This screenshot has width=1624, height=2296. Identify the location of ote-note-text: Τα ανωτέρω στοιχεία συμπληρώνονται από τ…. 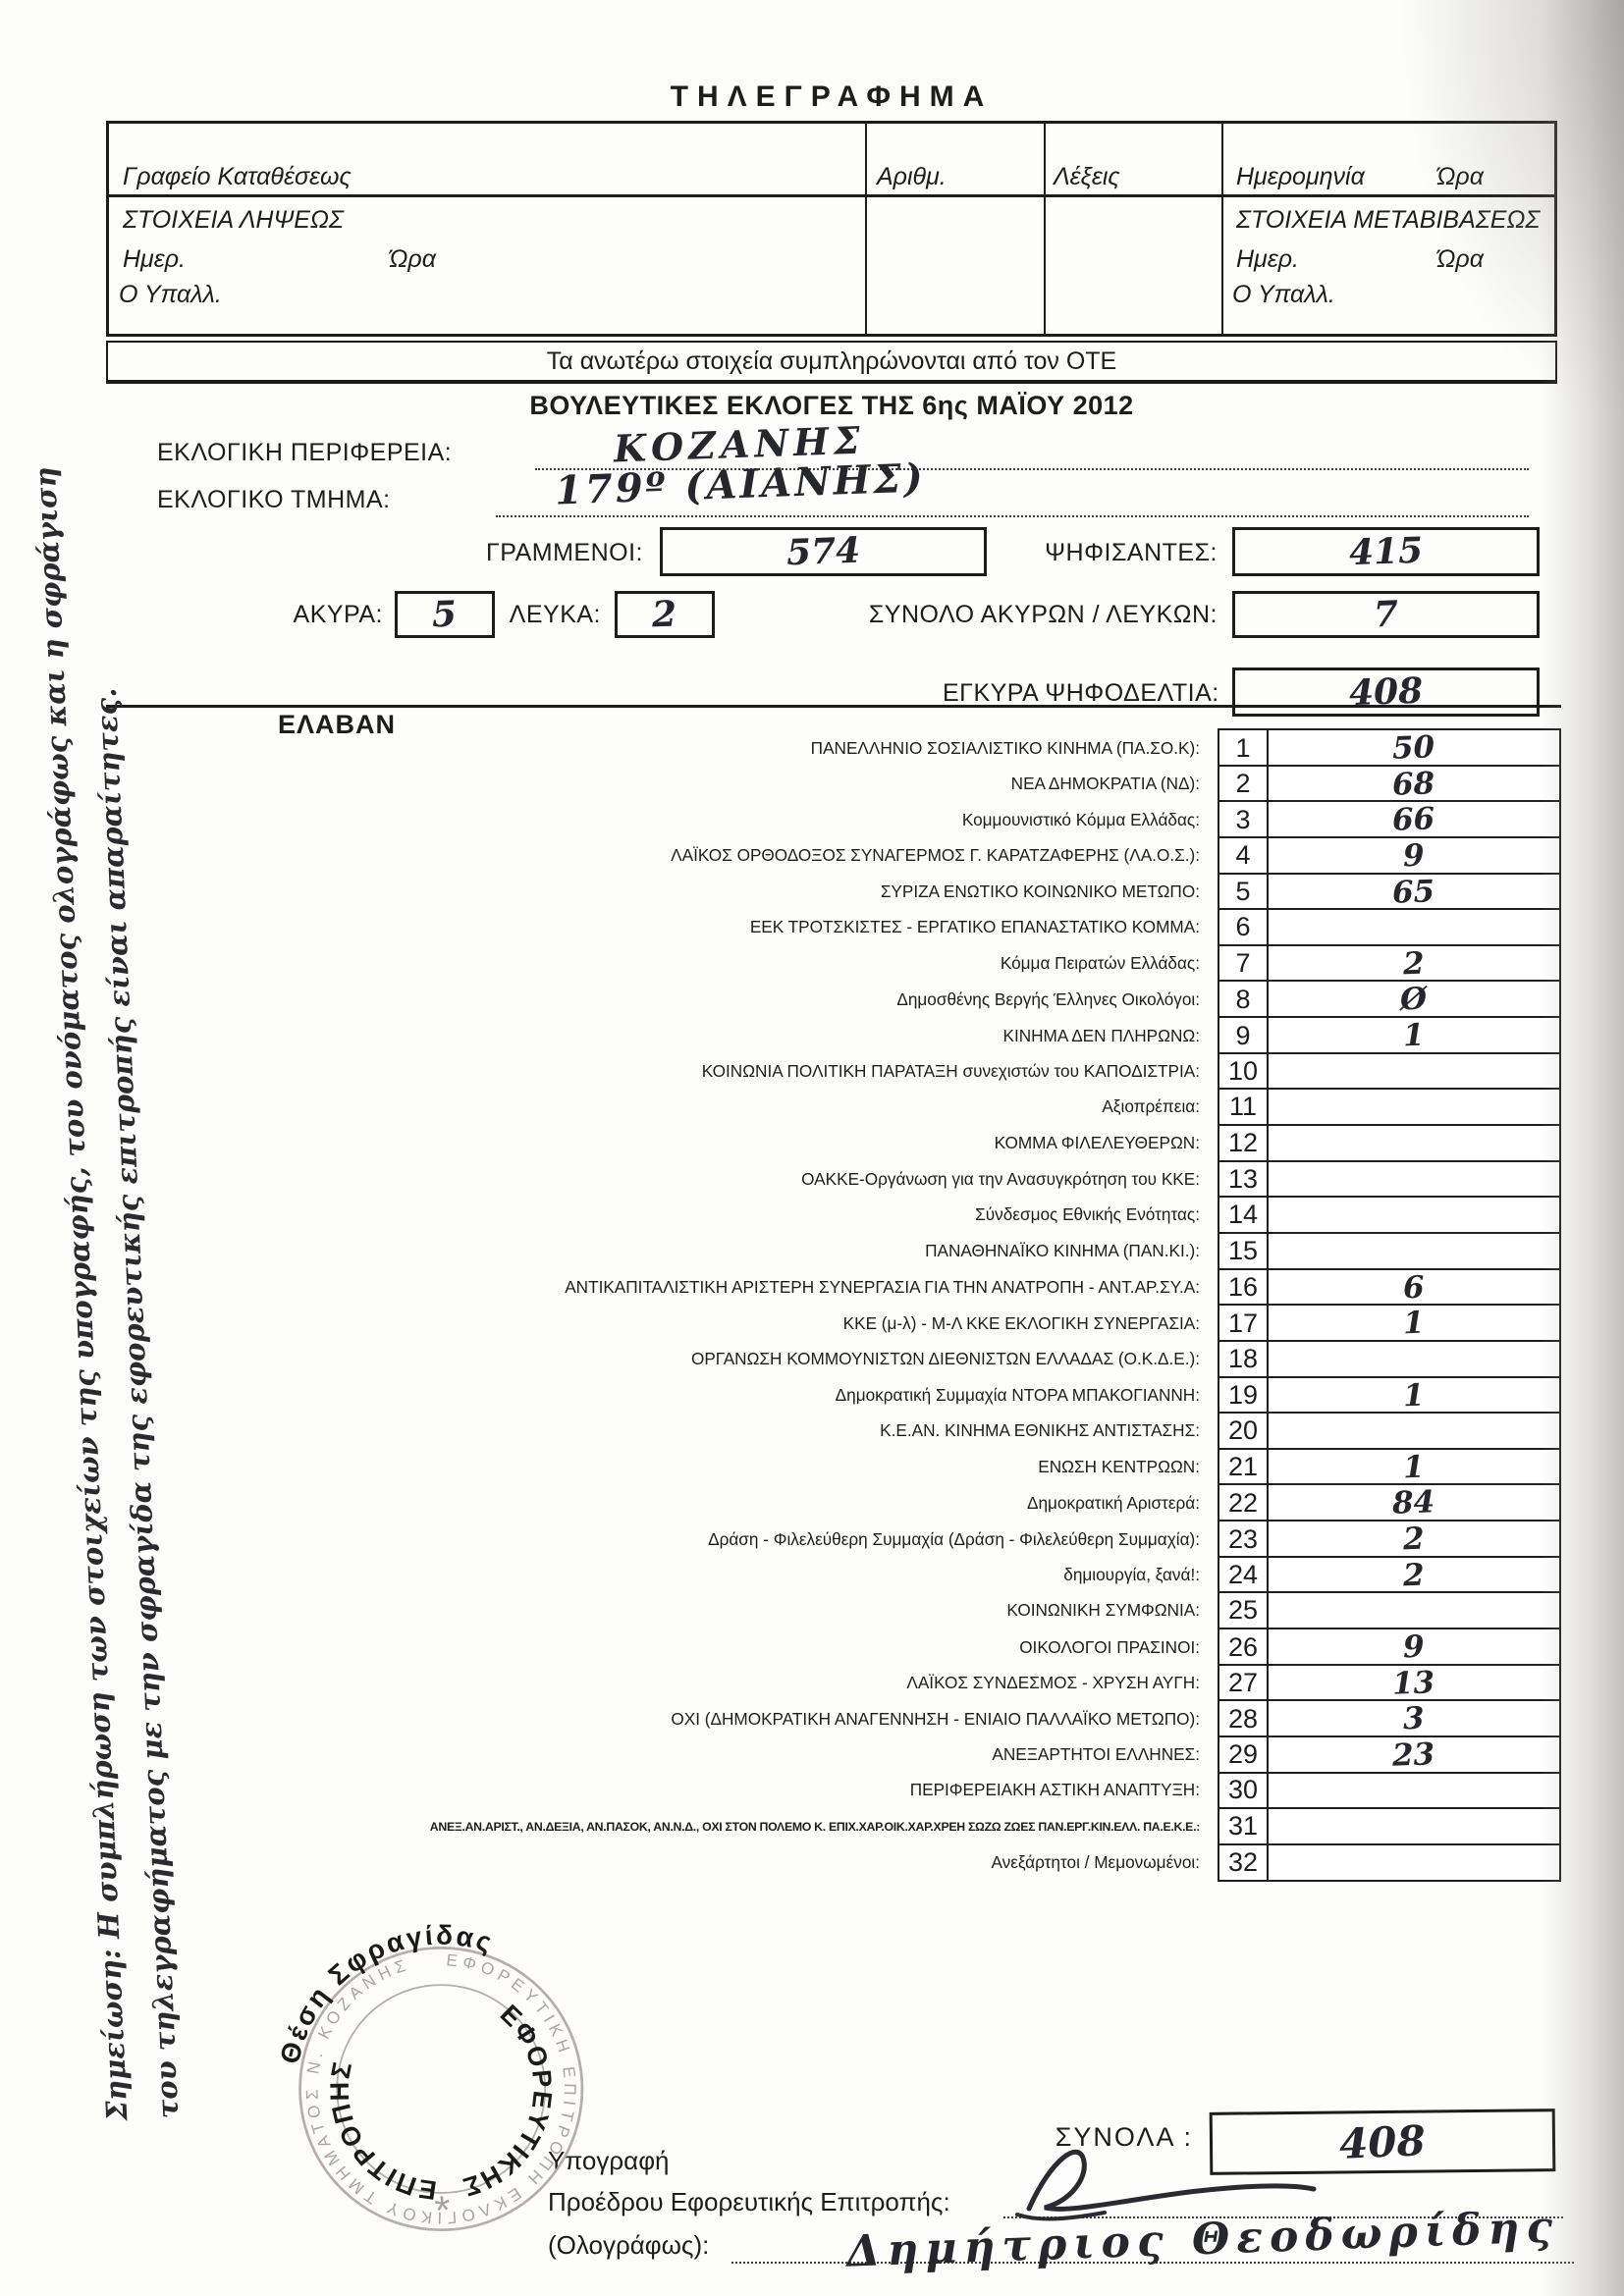
(831, 361).